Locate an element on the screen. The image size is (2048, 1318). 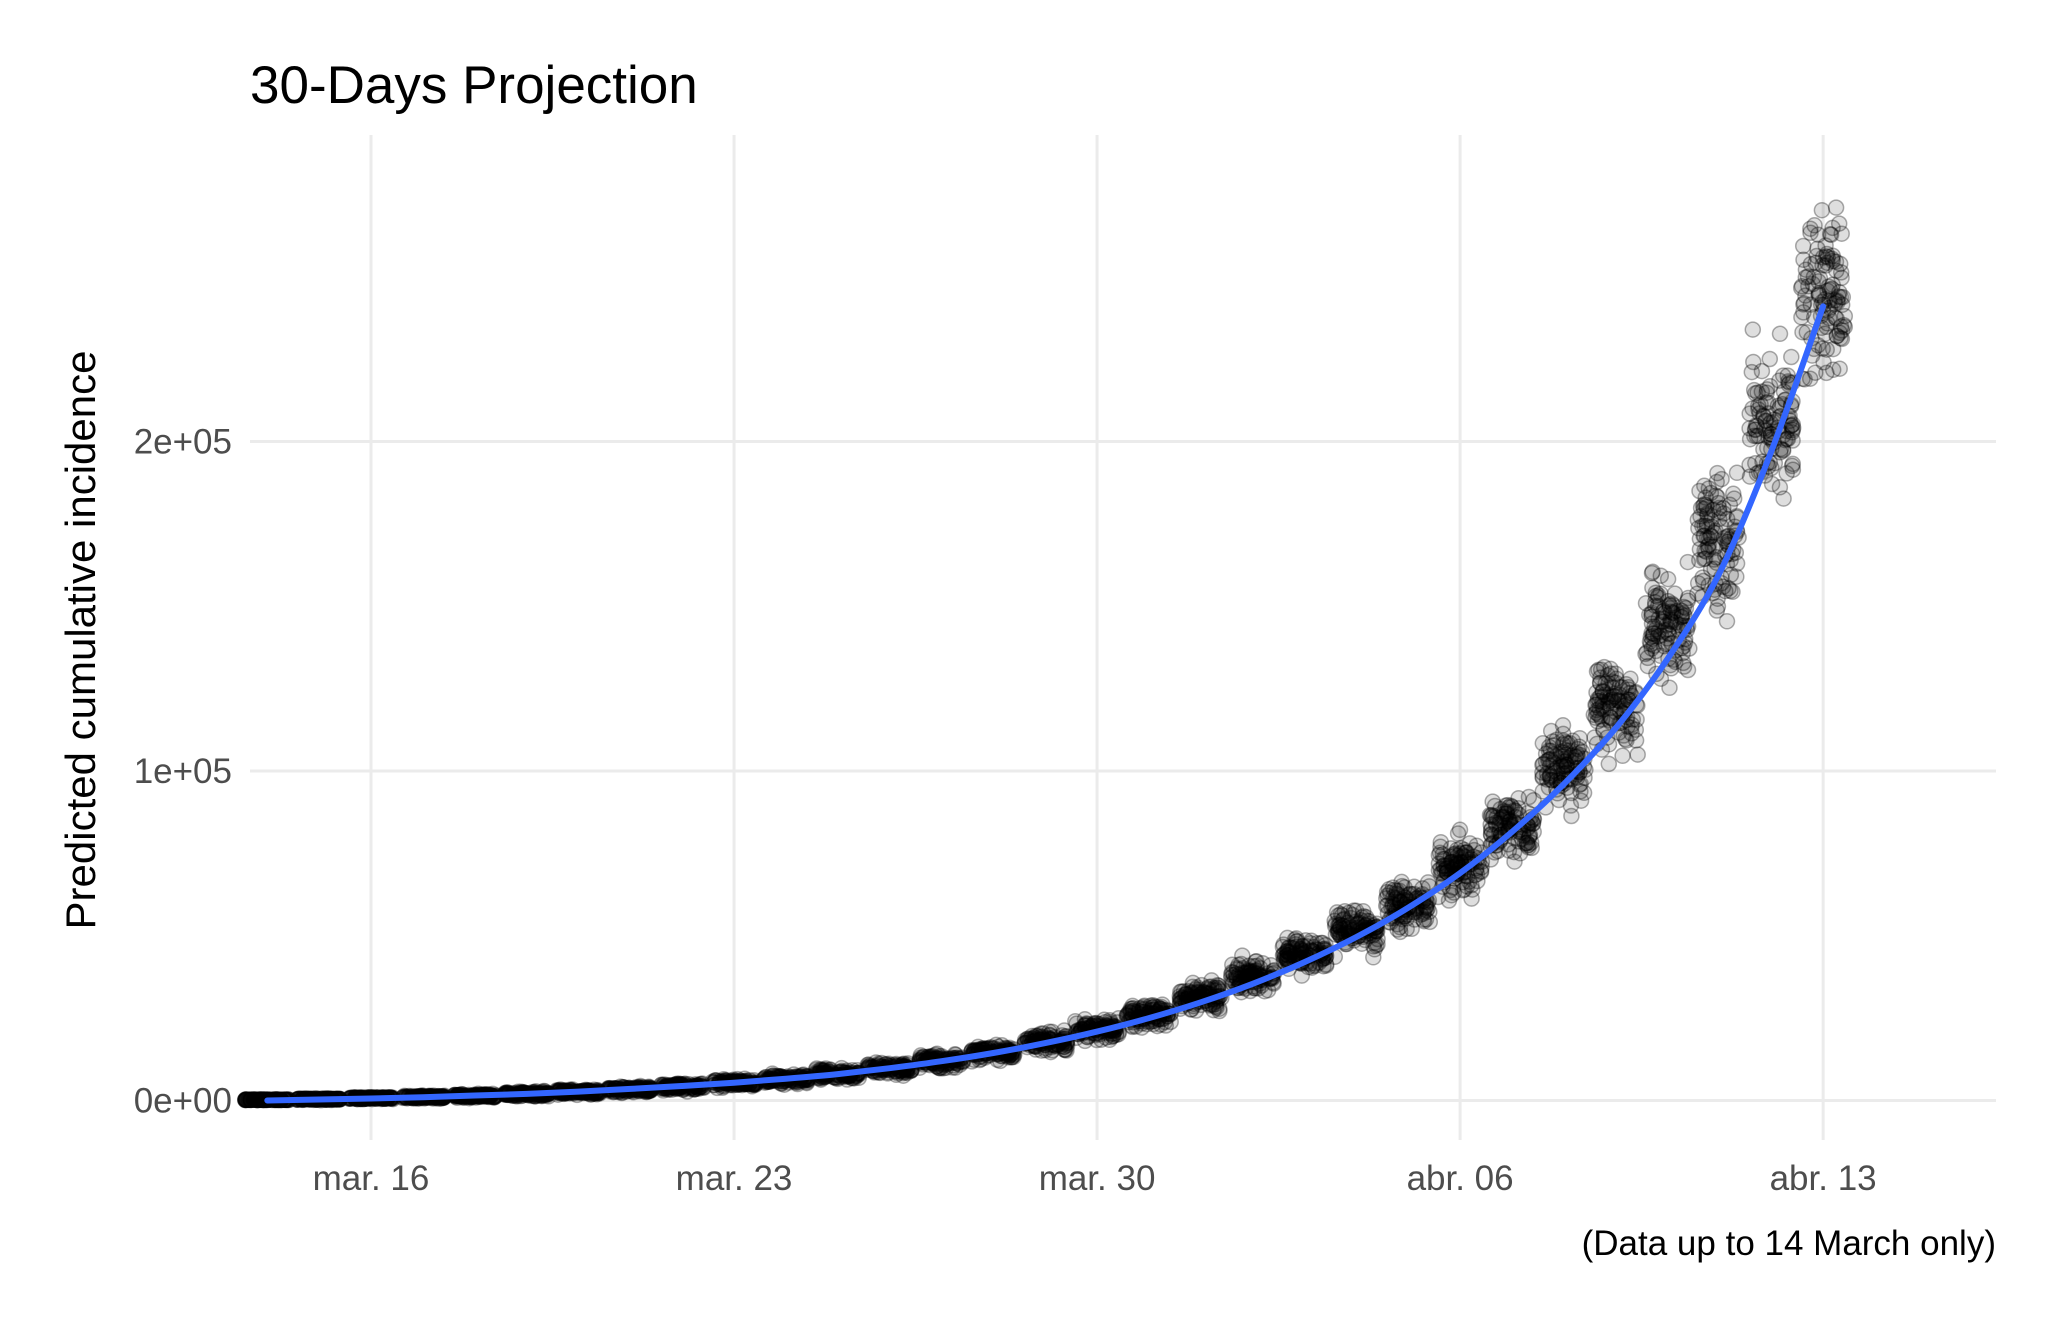
x-axis-tick-labels: mar. 16 mar. 23 mar. 30 abr. 06 abr. 13 is located at coordinates (1095, 1178).